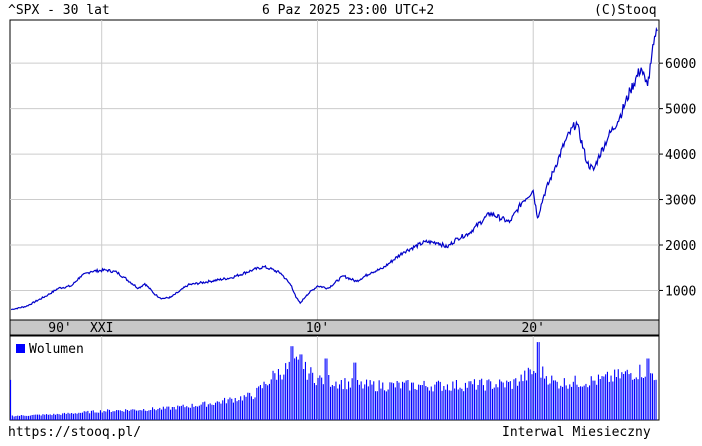 Image resolution: width=702 pixels, height=446 pixels. Describe the element at coordinates (680, 110) in the screenshot. I see `y-tick-label: 5000` at that location.